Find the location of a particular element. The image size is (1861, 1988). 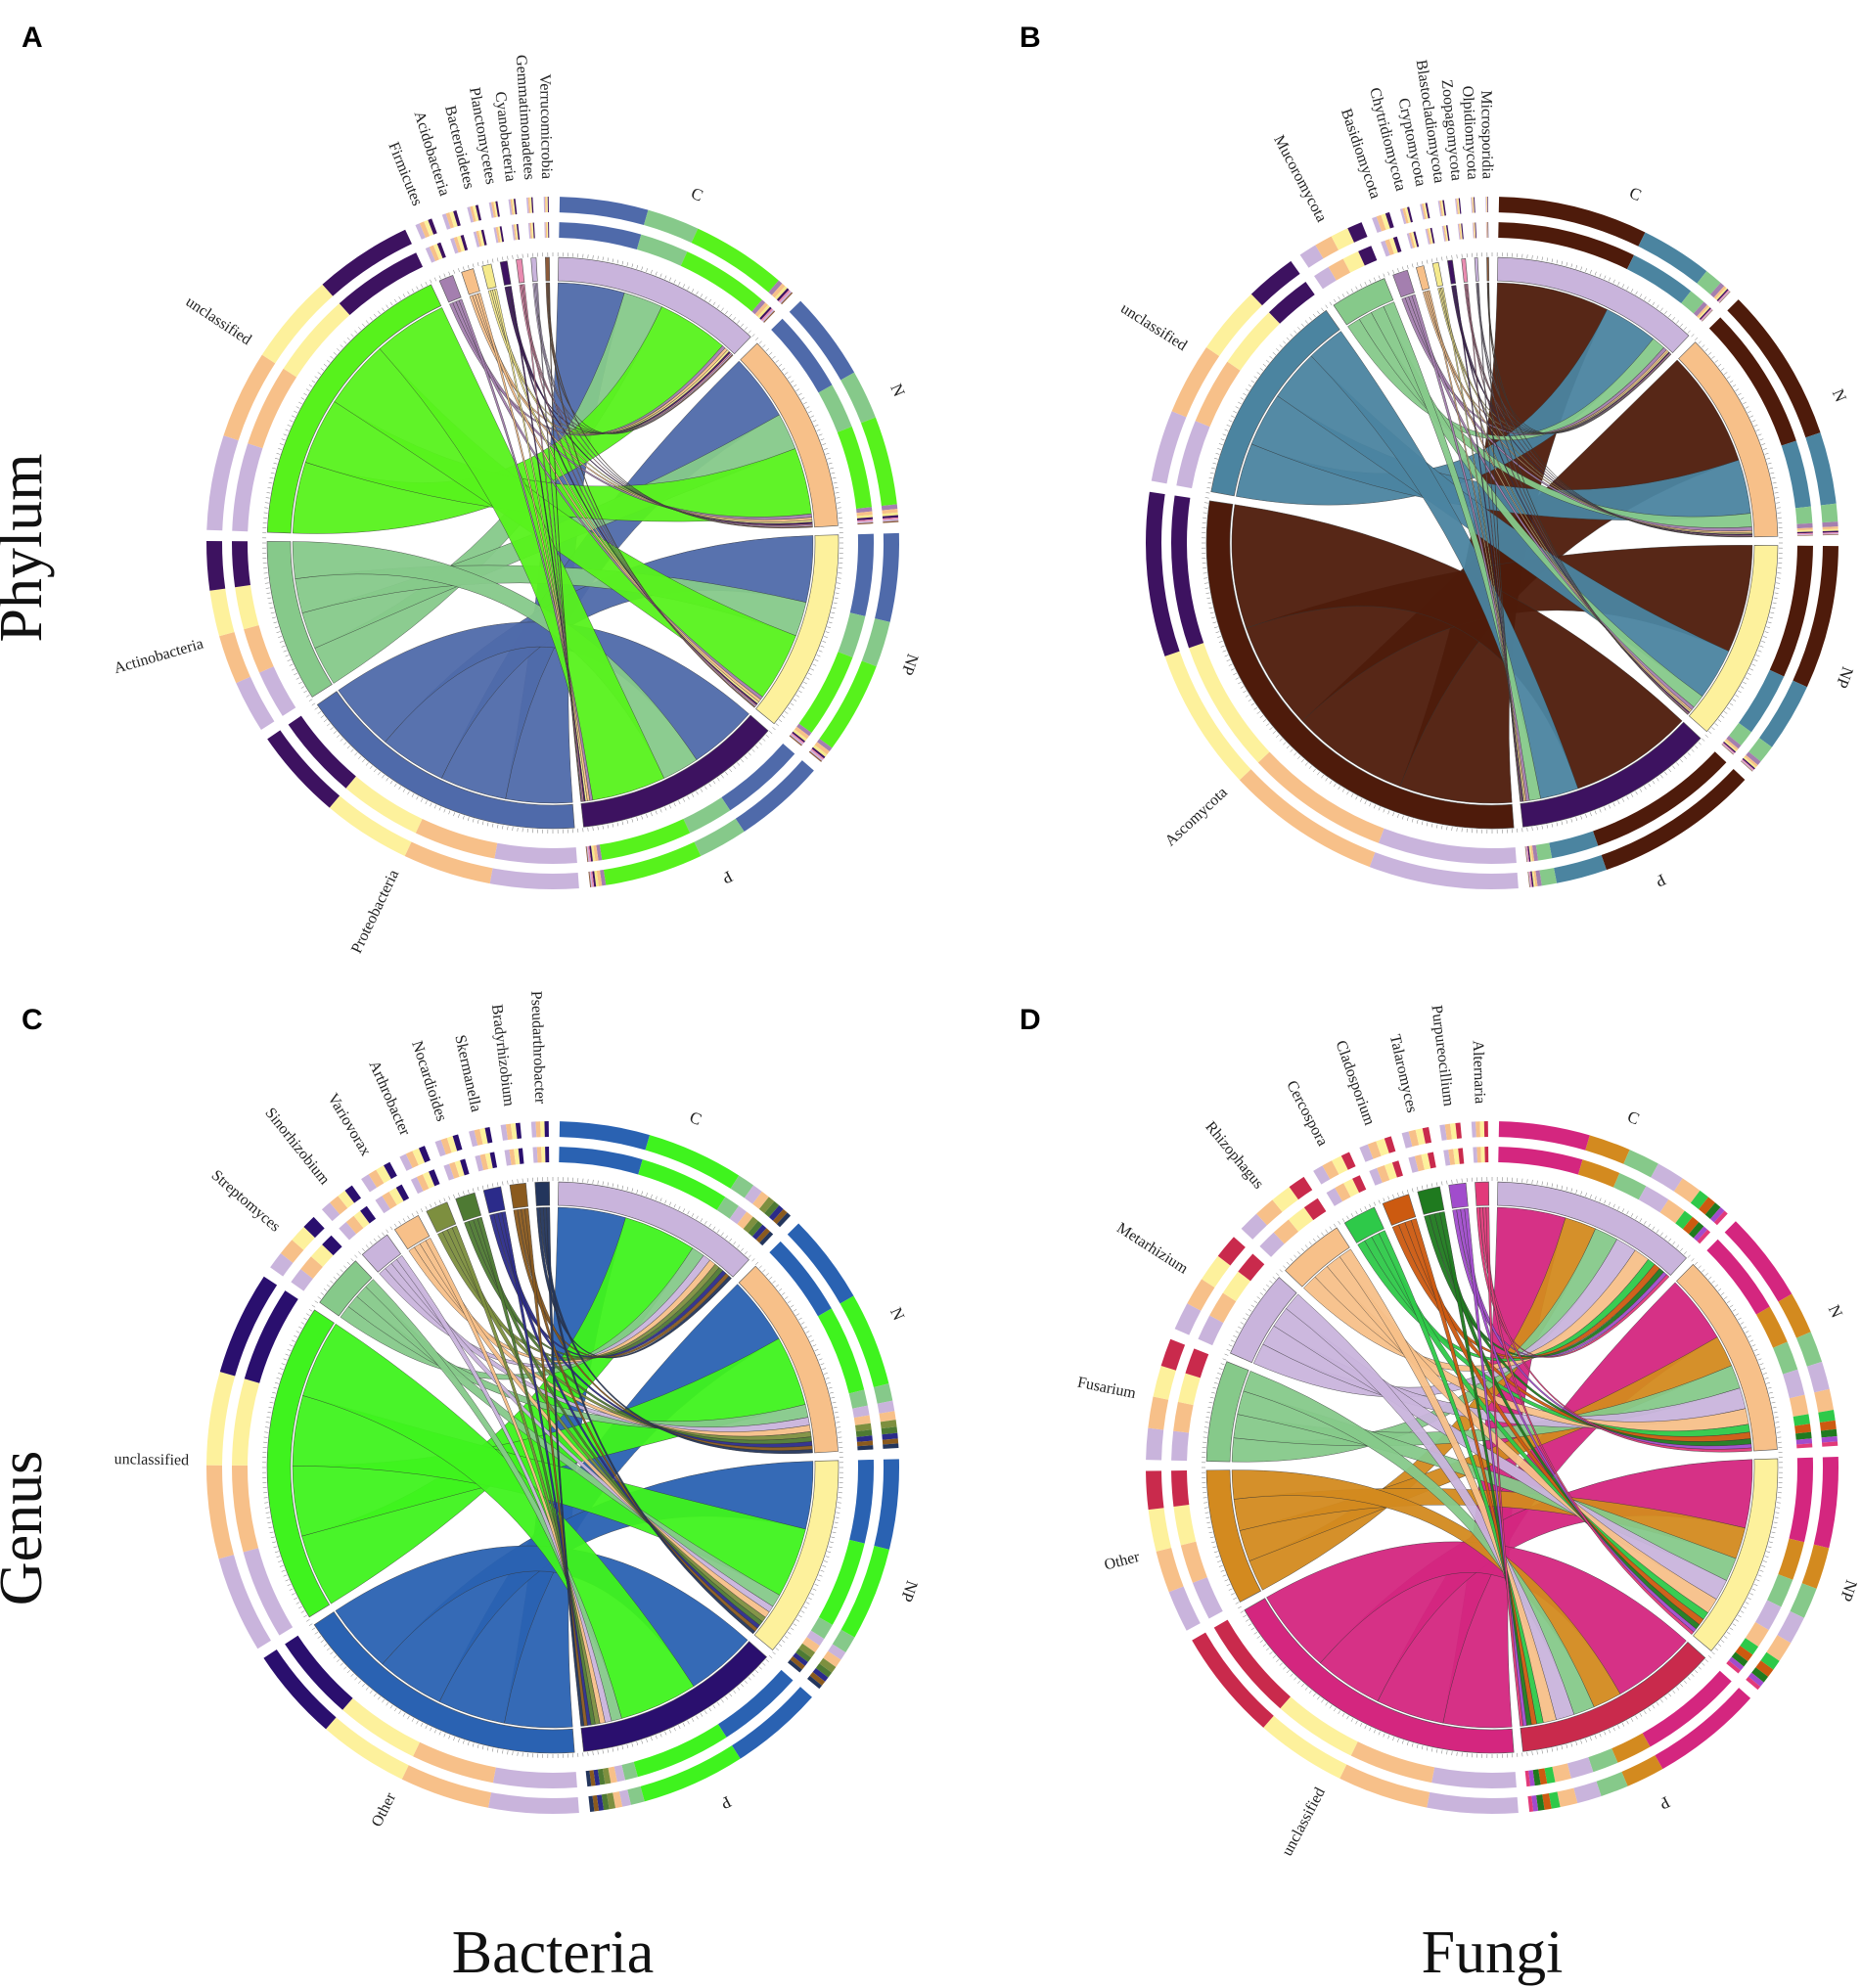

ring-outer-olpidiomycota-n is located at coordinates (1473, 205).